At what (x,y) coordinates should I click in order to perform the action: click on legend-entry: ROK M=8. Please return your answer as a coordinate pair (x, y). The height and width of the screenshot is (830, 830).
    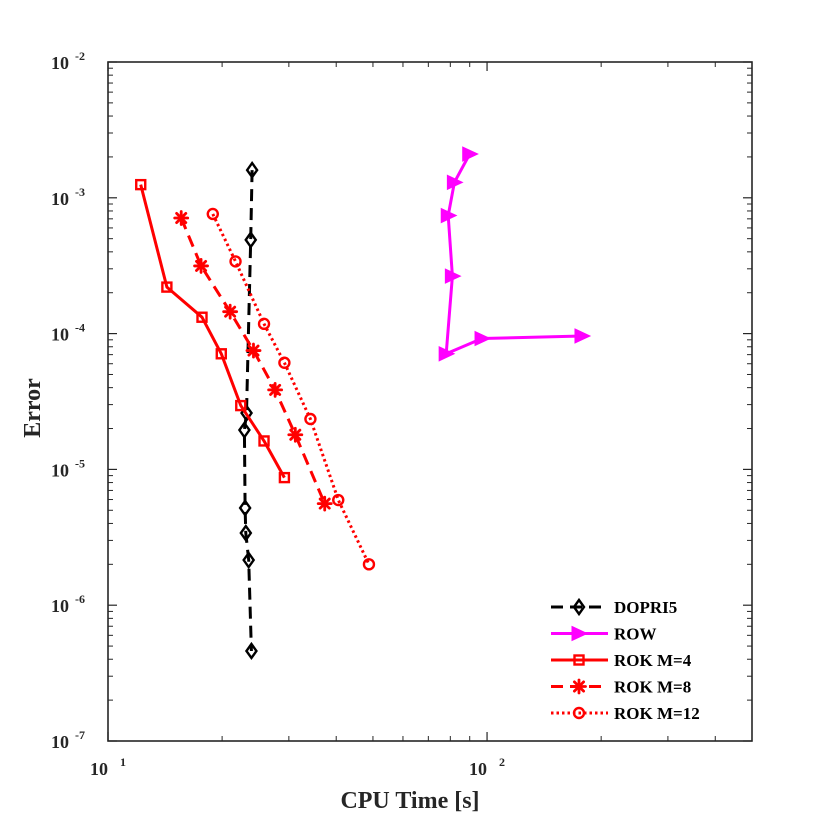
    Looking at the image, I should click on (621, 687).